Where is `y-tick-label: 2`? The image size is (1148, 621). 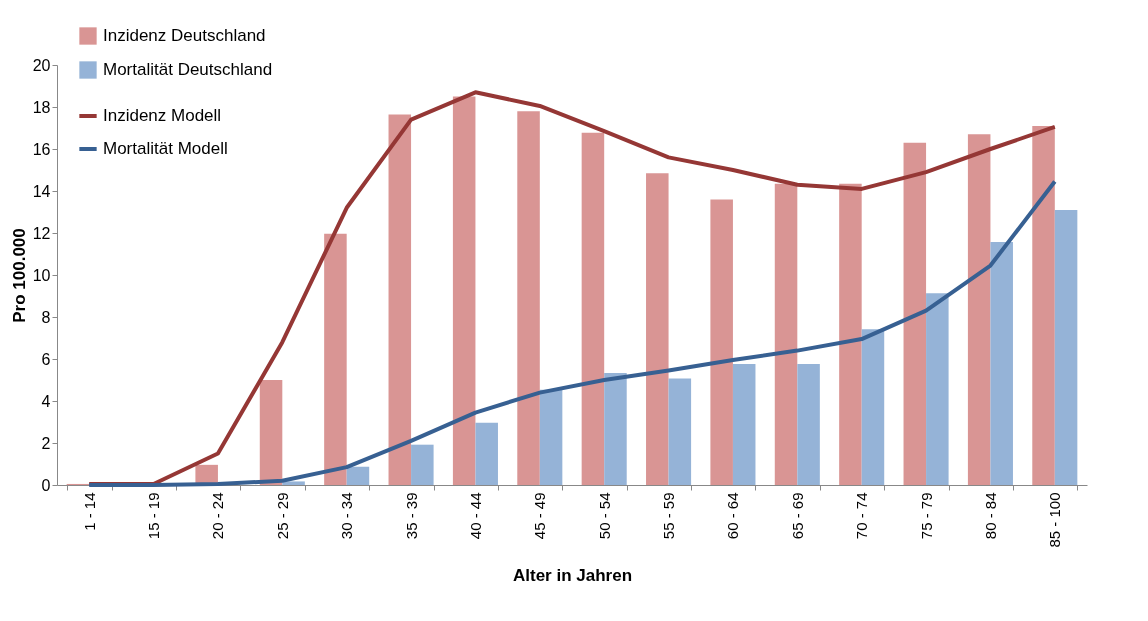
y-tick-label: 2 is located at coordinates (46, 443).